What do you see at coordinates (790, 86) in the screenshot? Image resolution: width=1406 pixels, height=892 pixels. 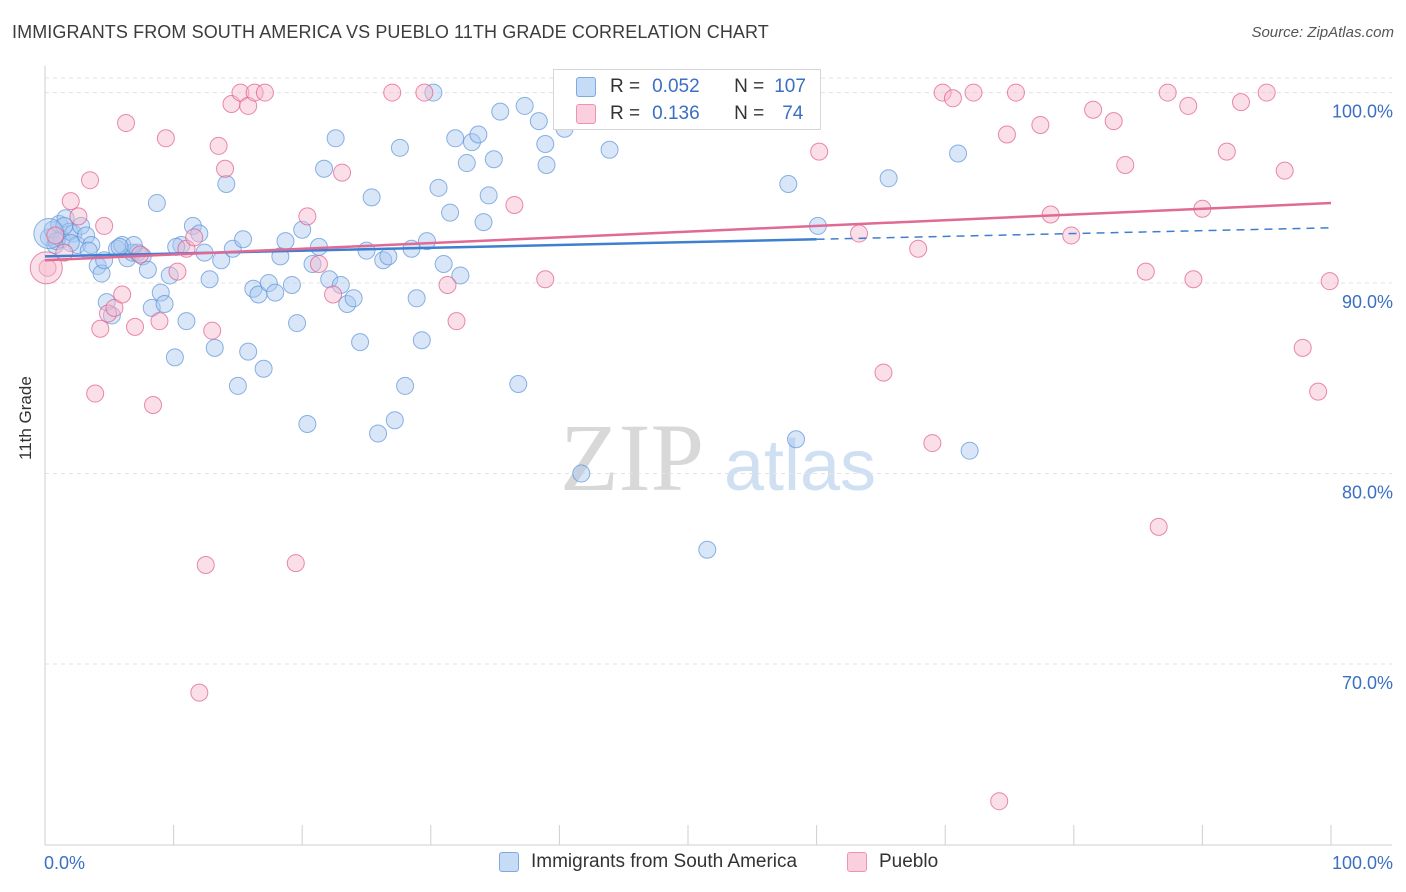 I see `legend-n-value: 107` at bounding box center [790, 86].